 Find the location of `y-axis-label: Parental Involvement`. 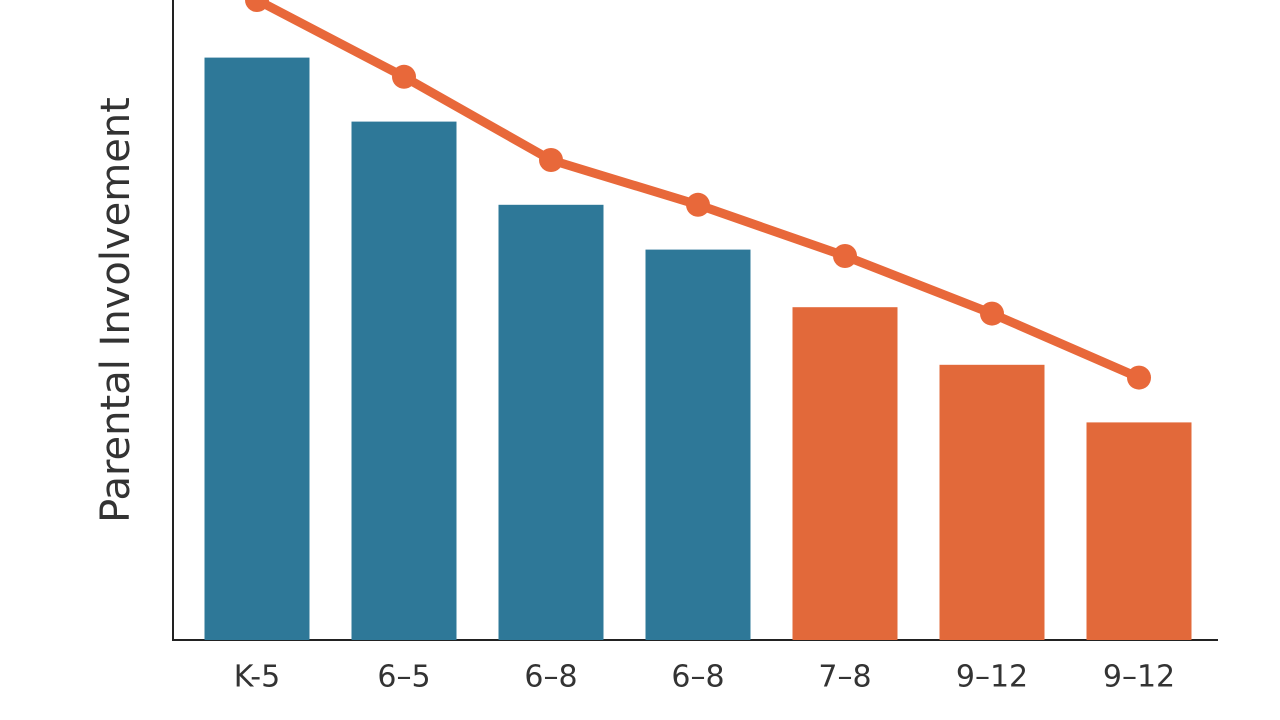

y-axis-label: Parental Involvement is located at coordinates (116, 310).